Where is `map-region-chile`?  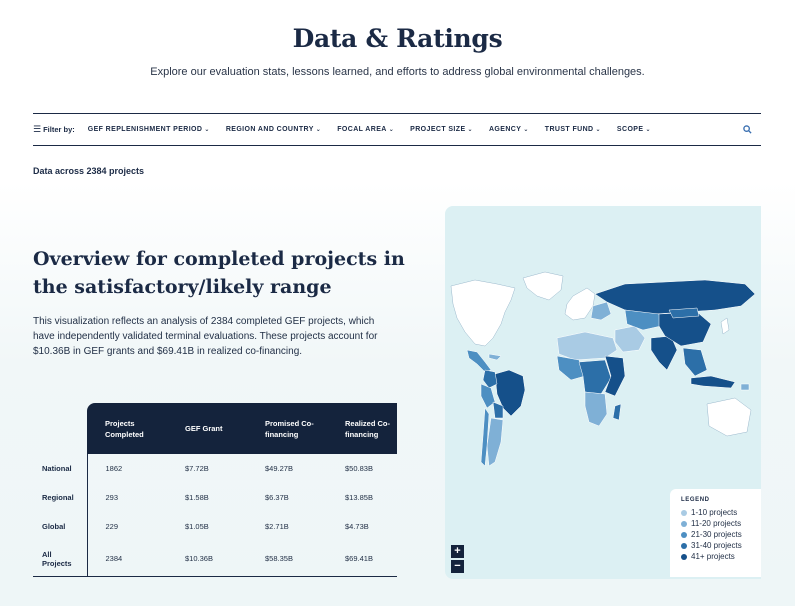 map-region-chile is located at coordinates (485, 437).